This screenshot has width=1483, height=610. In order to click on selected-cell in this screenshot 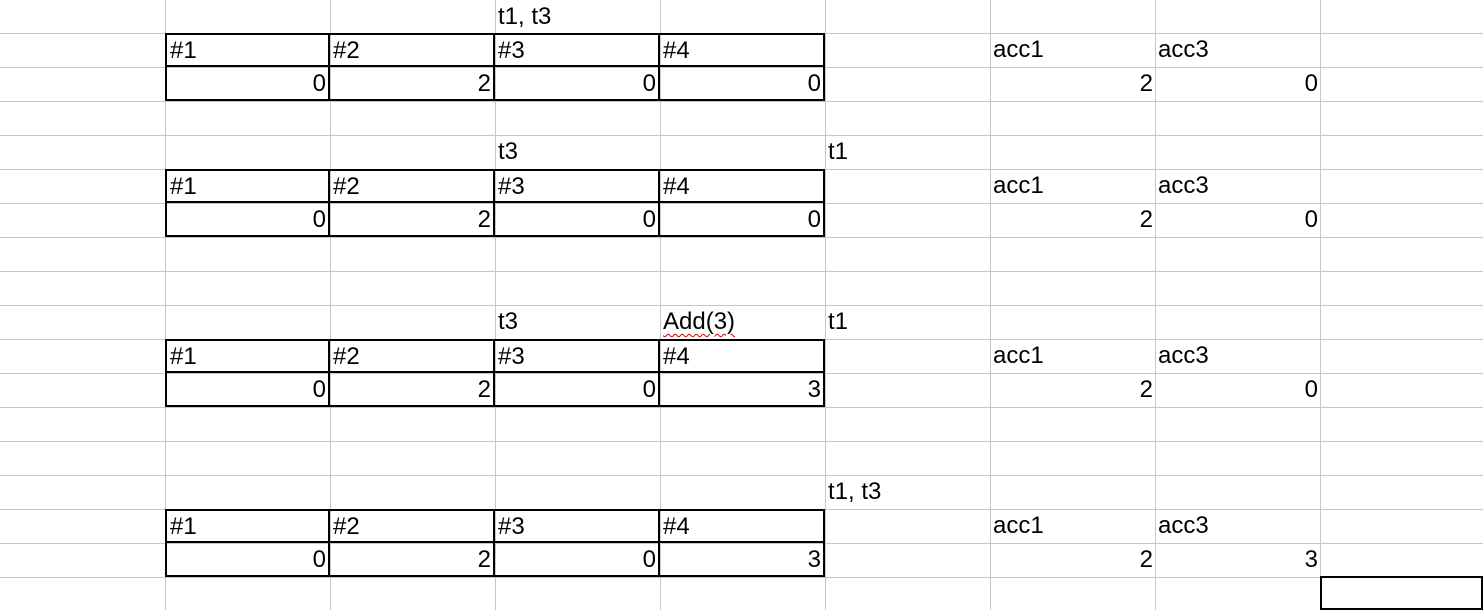, I will do `click(1401, 593)`.